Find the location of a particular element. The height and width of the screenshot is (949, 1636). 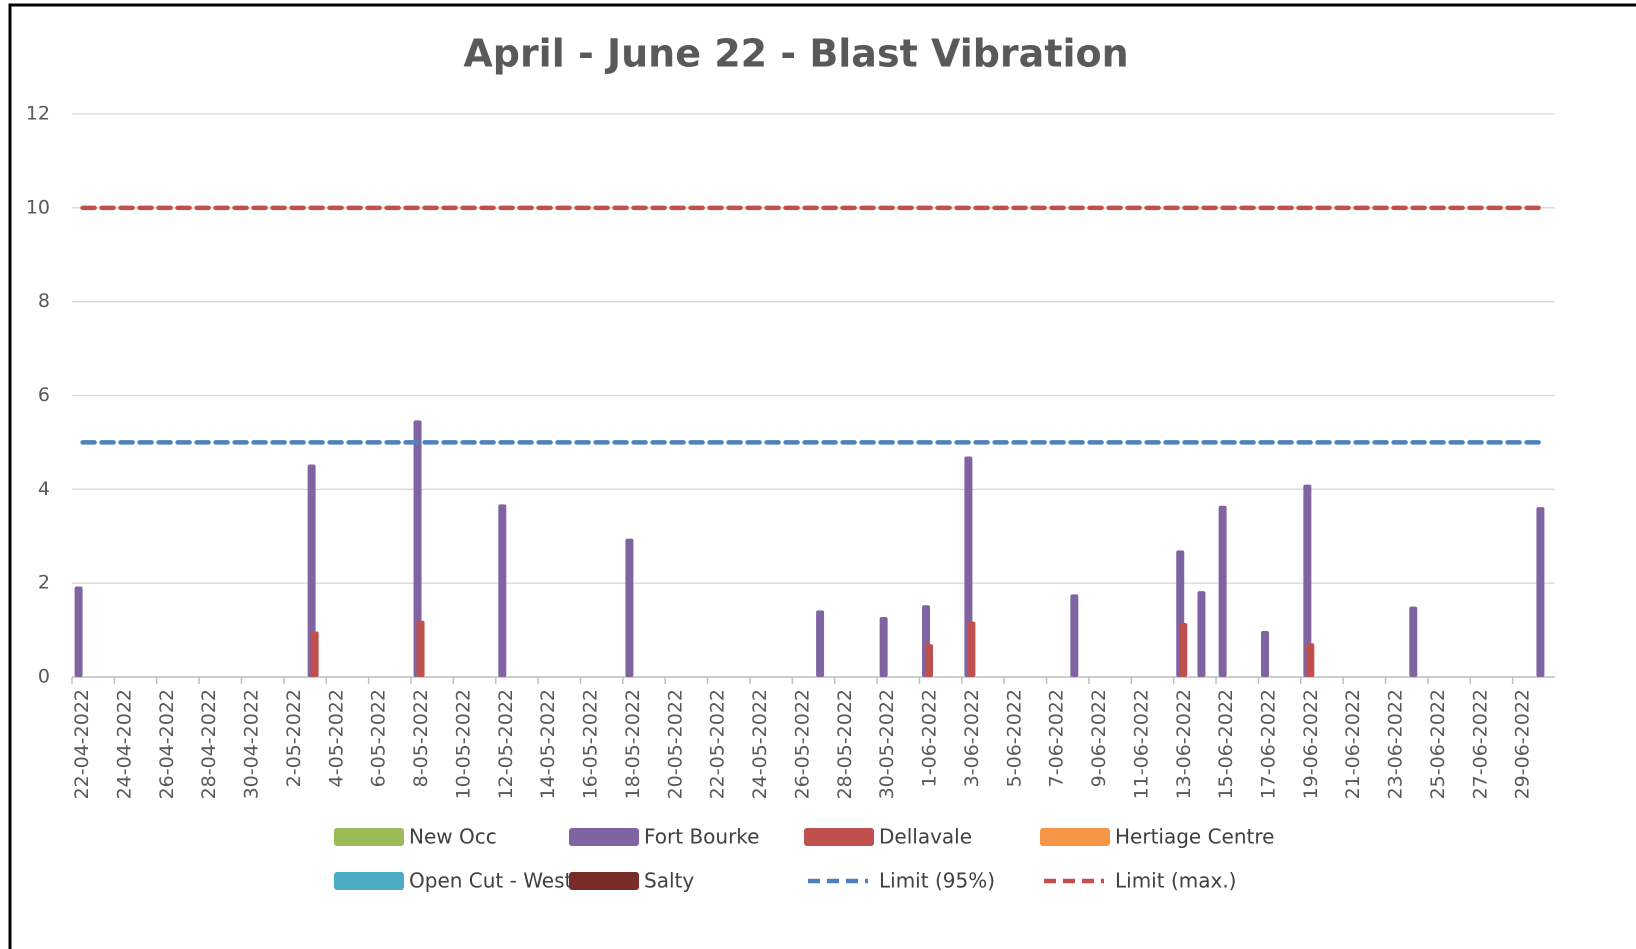

x-tick-label: 30-05-2022 is located at coordinates (887, 744).